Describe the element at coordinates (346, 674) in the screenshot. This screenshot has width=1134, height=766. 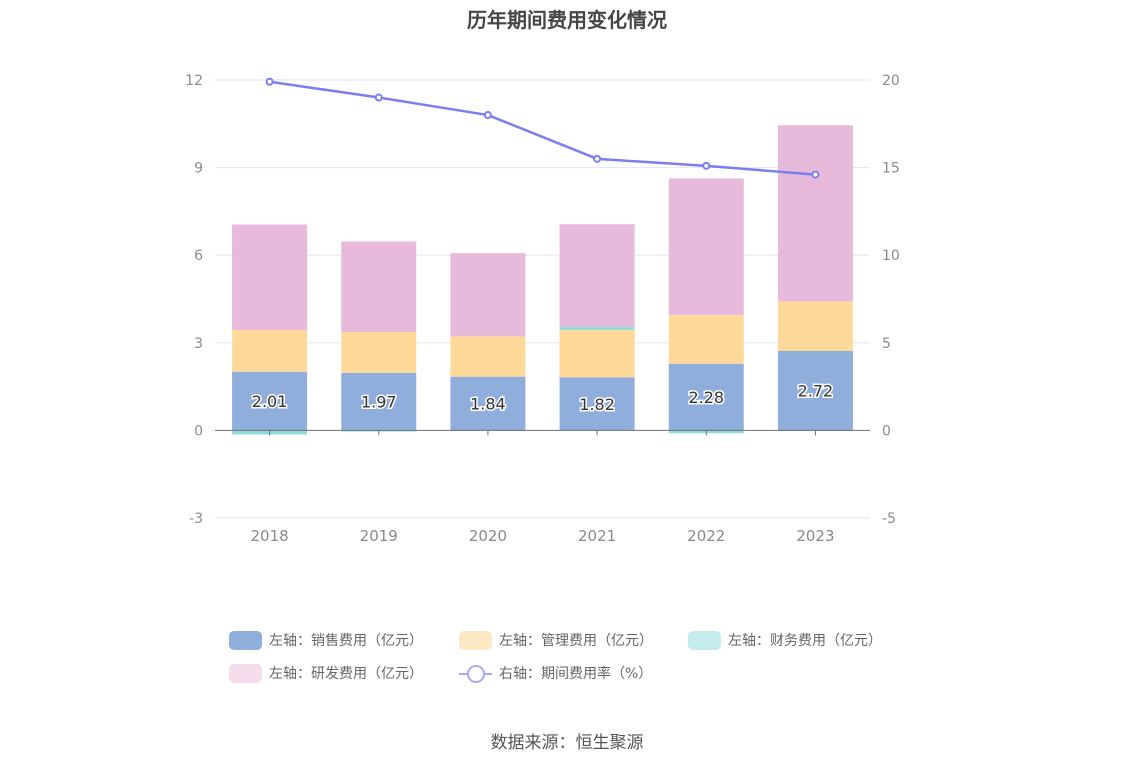
I see `legend-label-rnd: 左轴：研发费用（亿元）` at that location.